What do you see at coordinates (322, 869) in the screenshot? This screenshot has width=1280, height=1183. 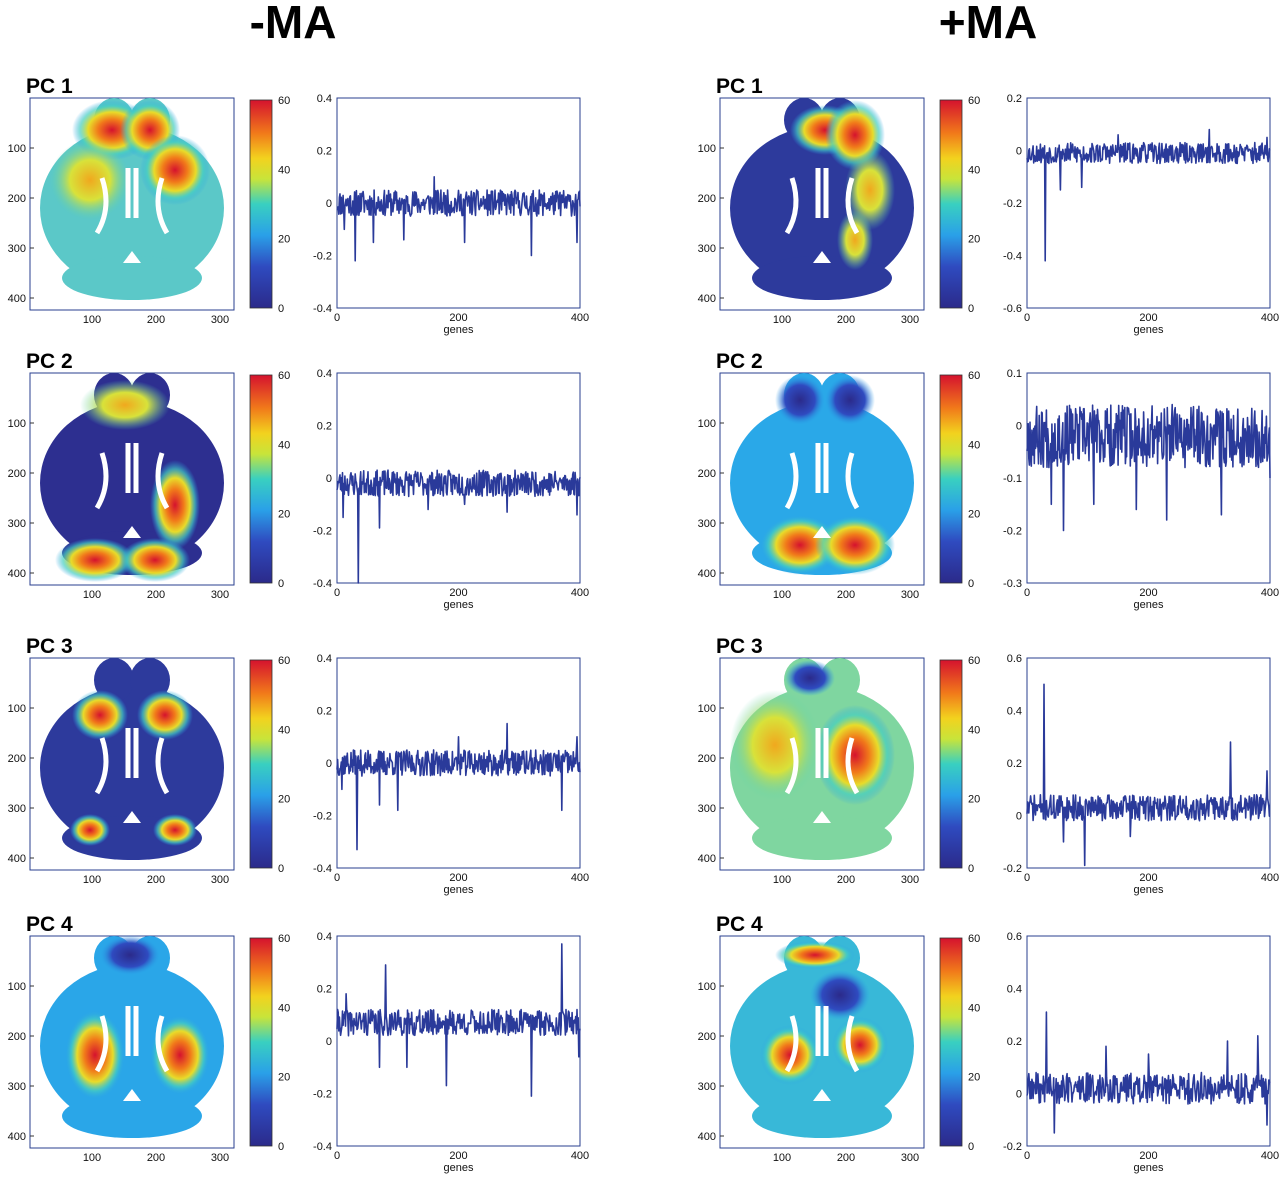 I see `plot-ytick-label: -0.4` at bounding box center [322, 869].